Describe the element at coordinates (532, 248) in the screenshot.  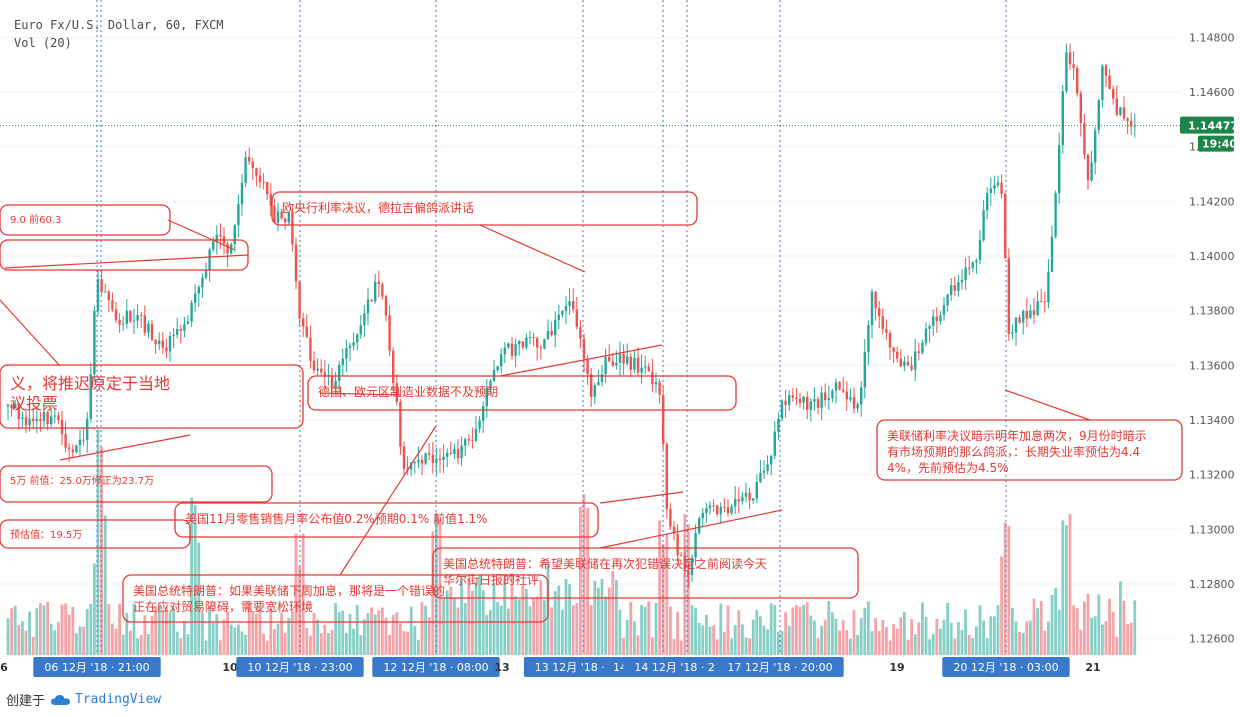
I see `callout-pointer` at that location.